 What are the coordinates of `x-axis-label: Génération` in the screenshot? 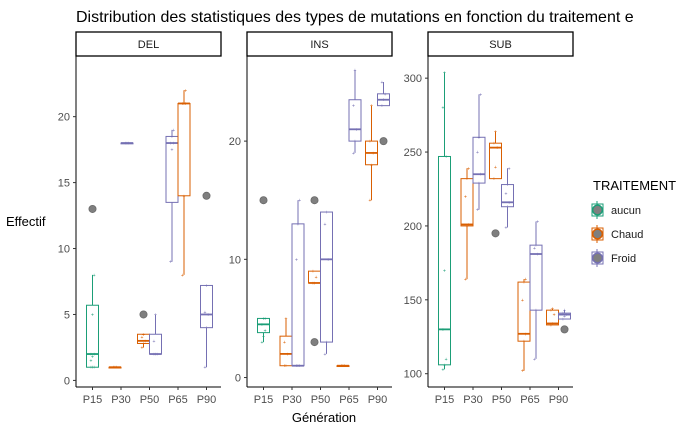 It's located at (324, 417).